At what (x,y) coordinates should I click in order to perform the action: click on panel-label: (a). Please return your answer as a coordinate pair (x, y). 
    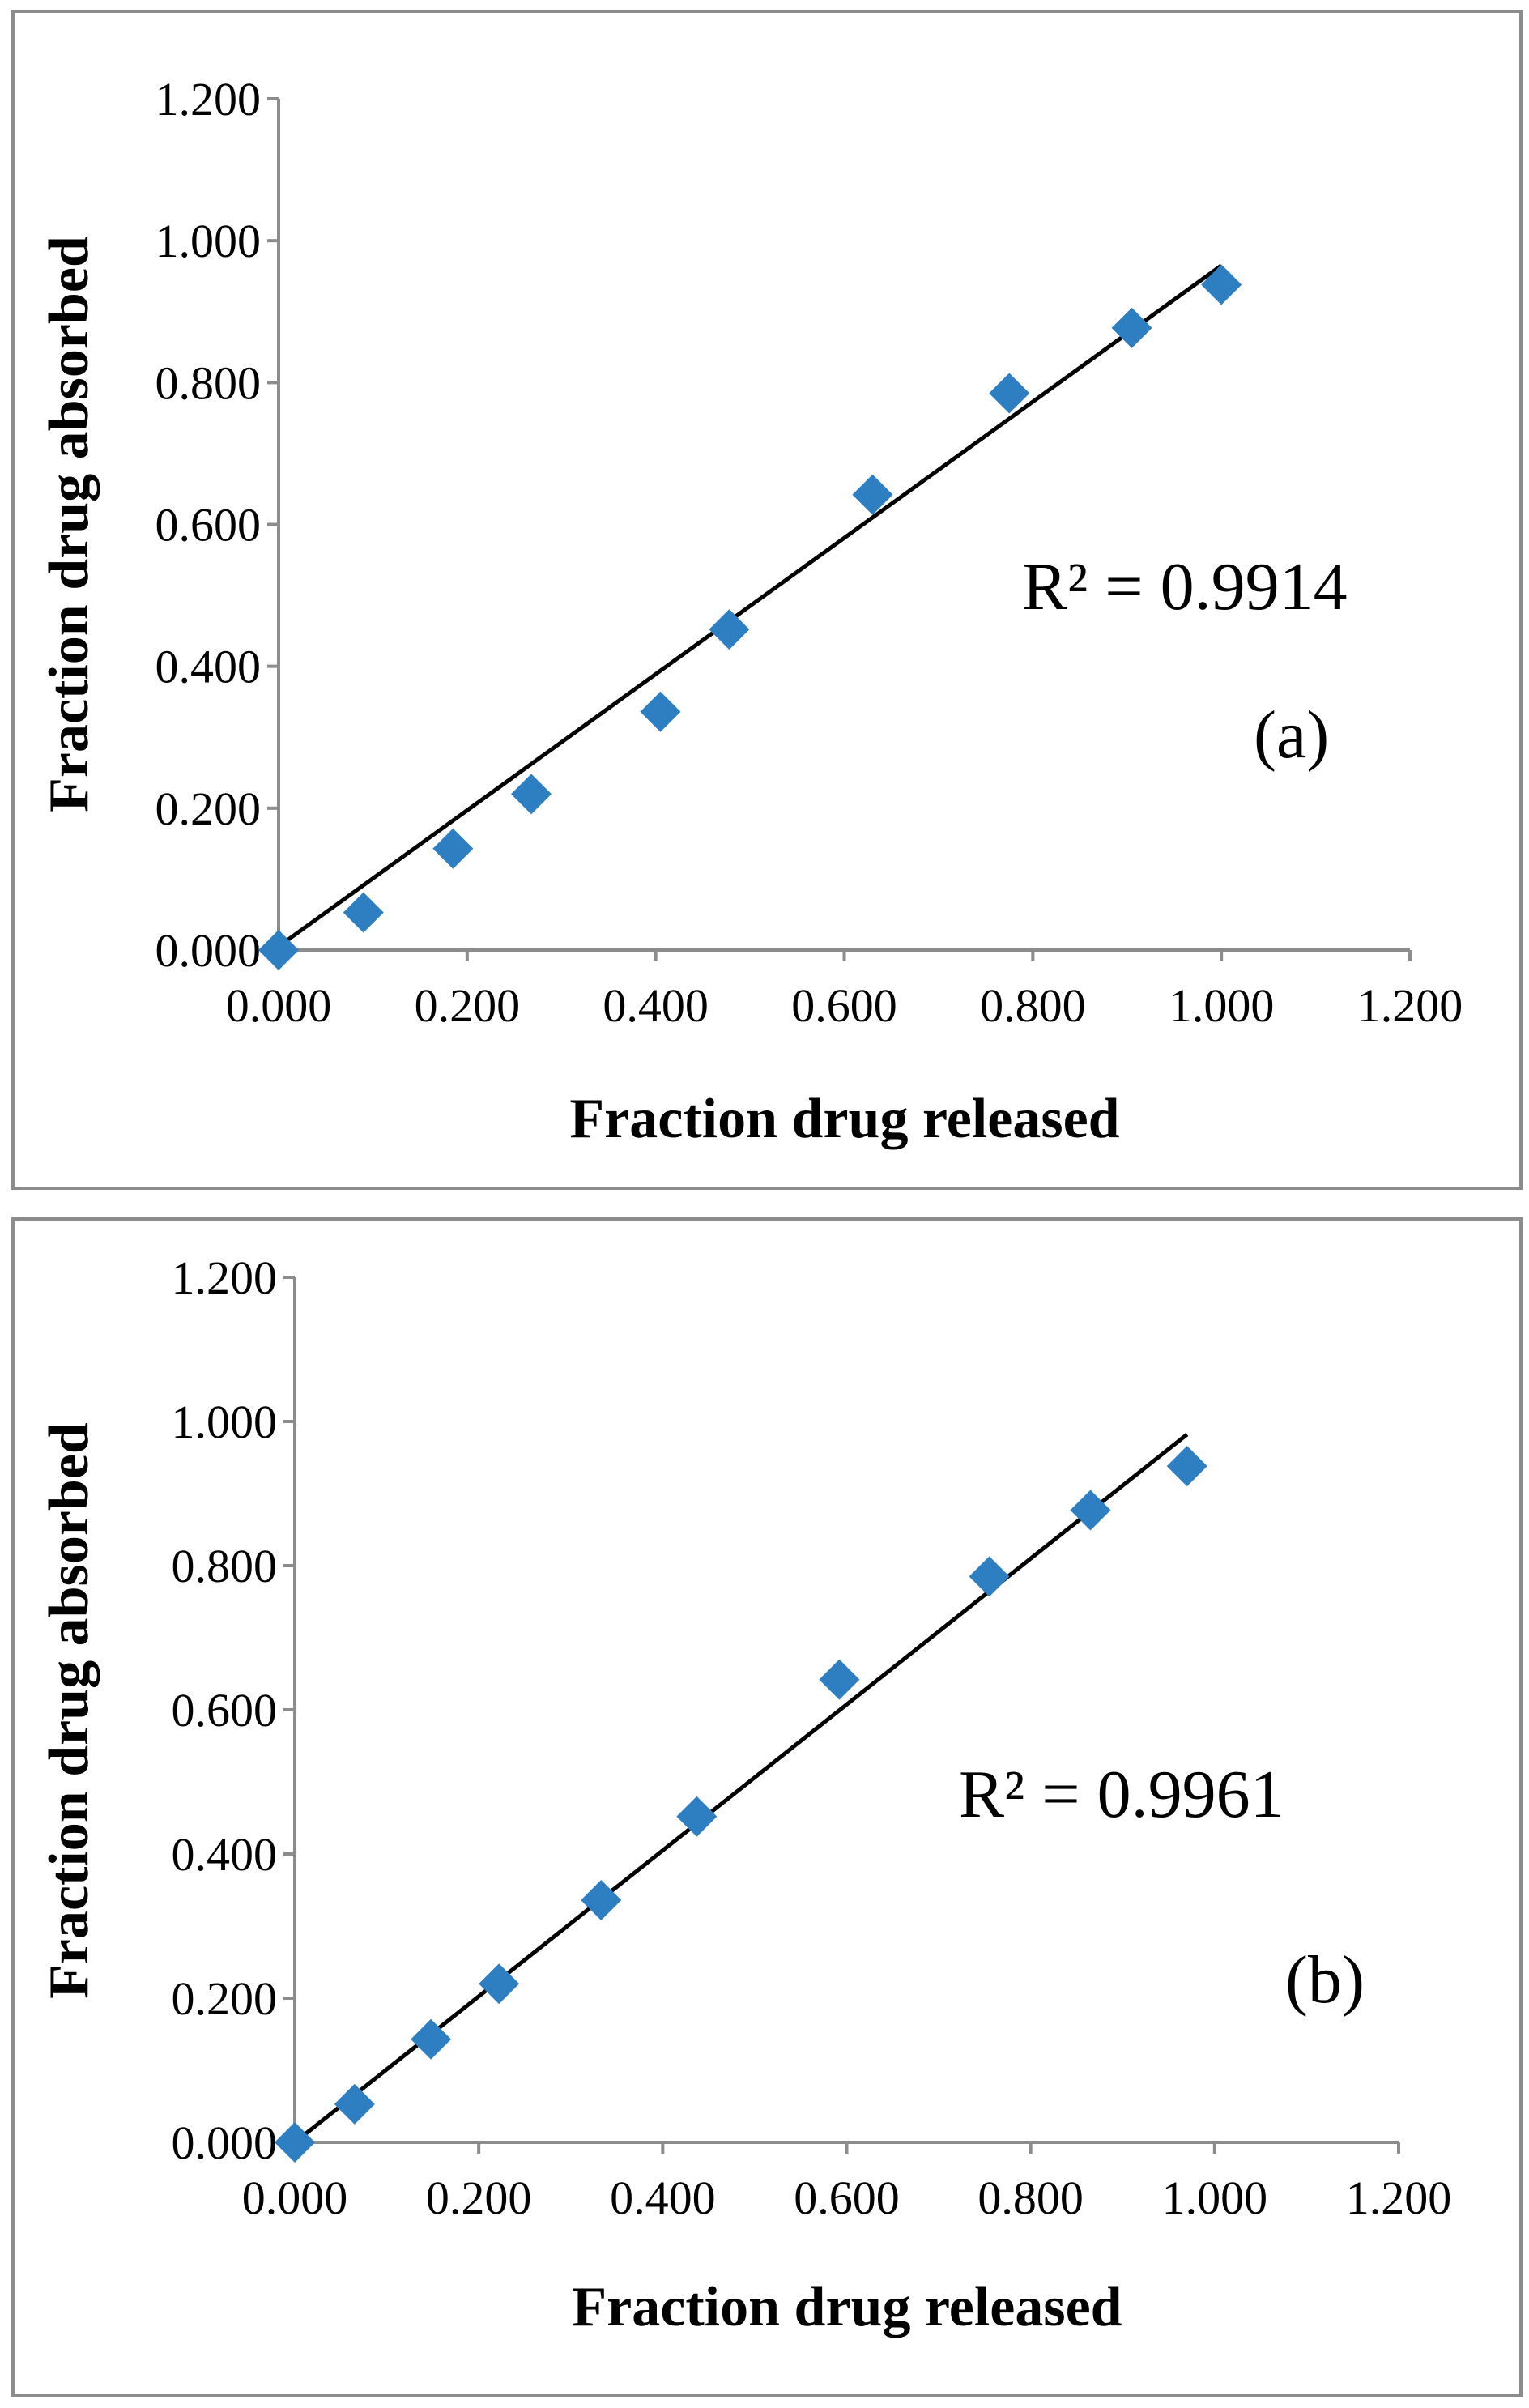
    Looking at the image, I should click on (1291, 735).